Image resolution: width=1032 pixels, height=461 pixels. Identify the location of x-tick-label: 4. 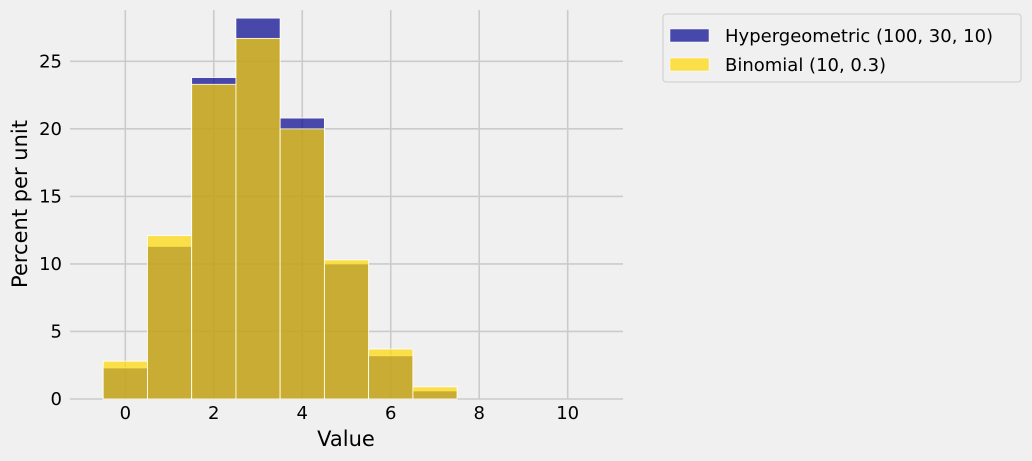
(302, 413).